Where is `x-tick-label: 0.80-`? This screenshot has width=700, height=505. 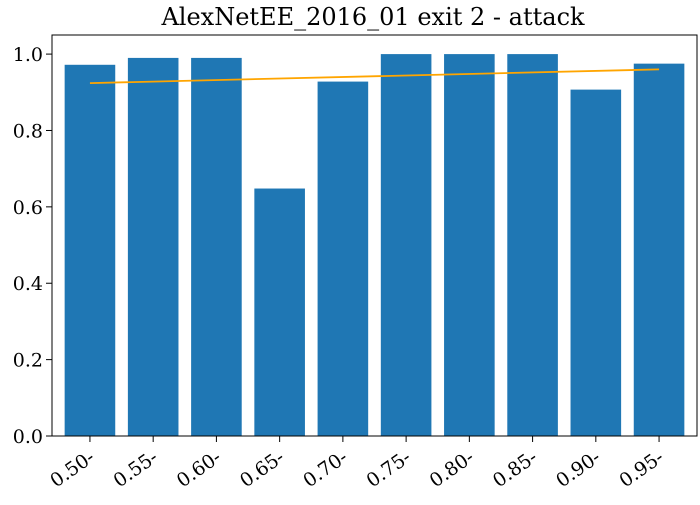
x-tick-label: 0.80- is located at coordinates (452, 469).